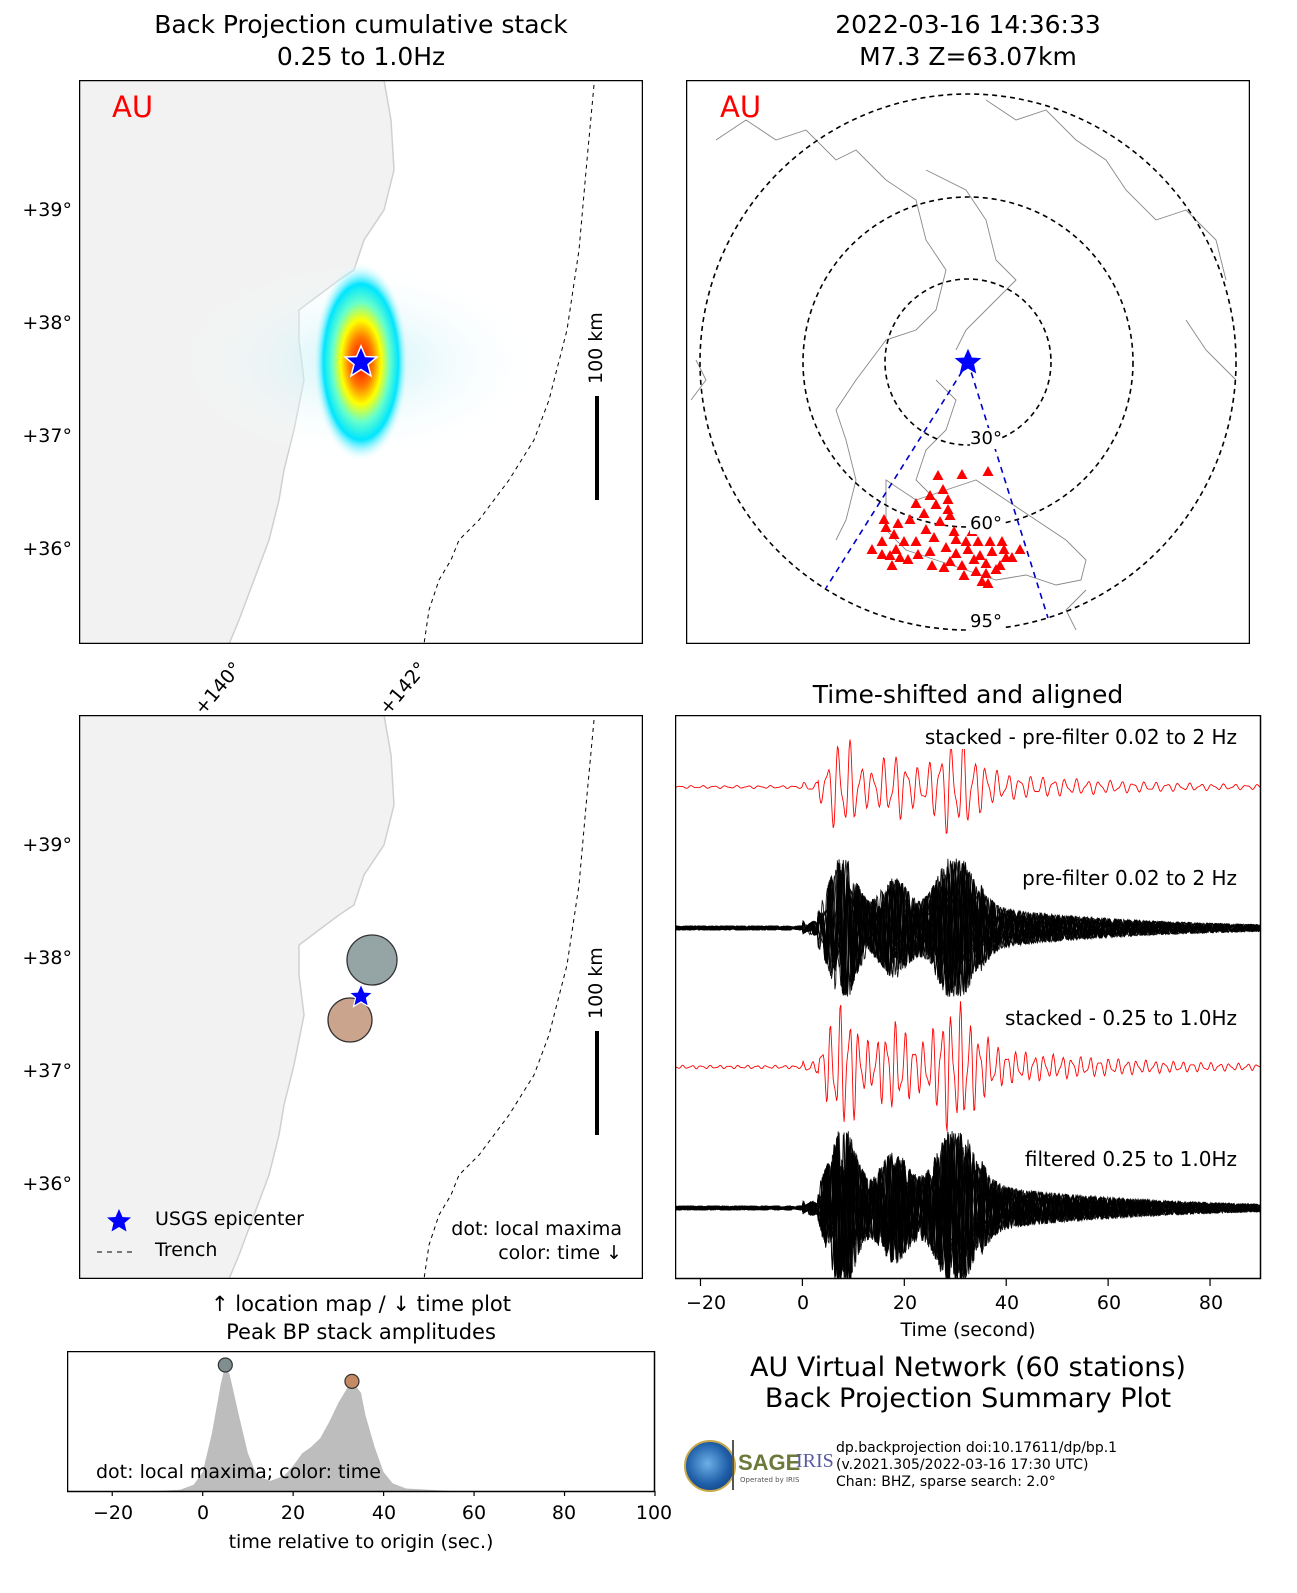  Describe the element at coordinates (1130, 1159) in the screenshot. I see `waveform-label-4: filtered 0.25 to 1.0Hz` at that location.